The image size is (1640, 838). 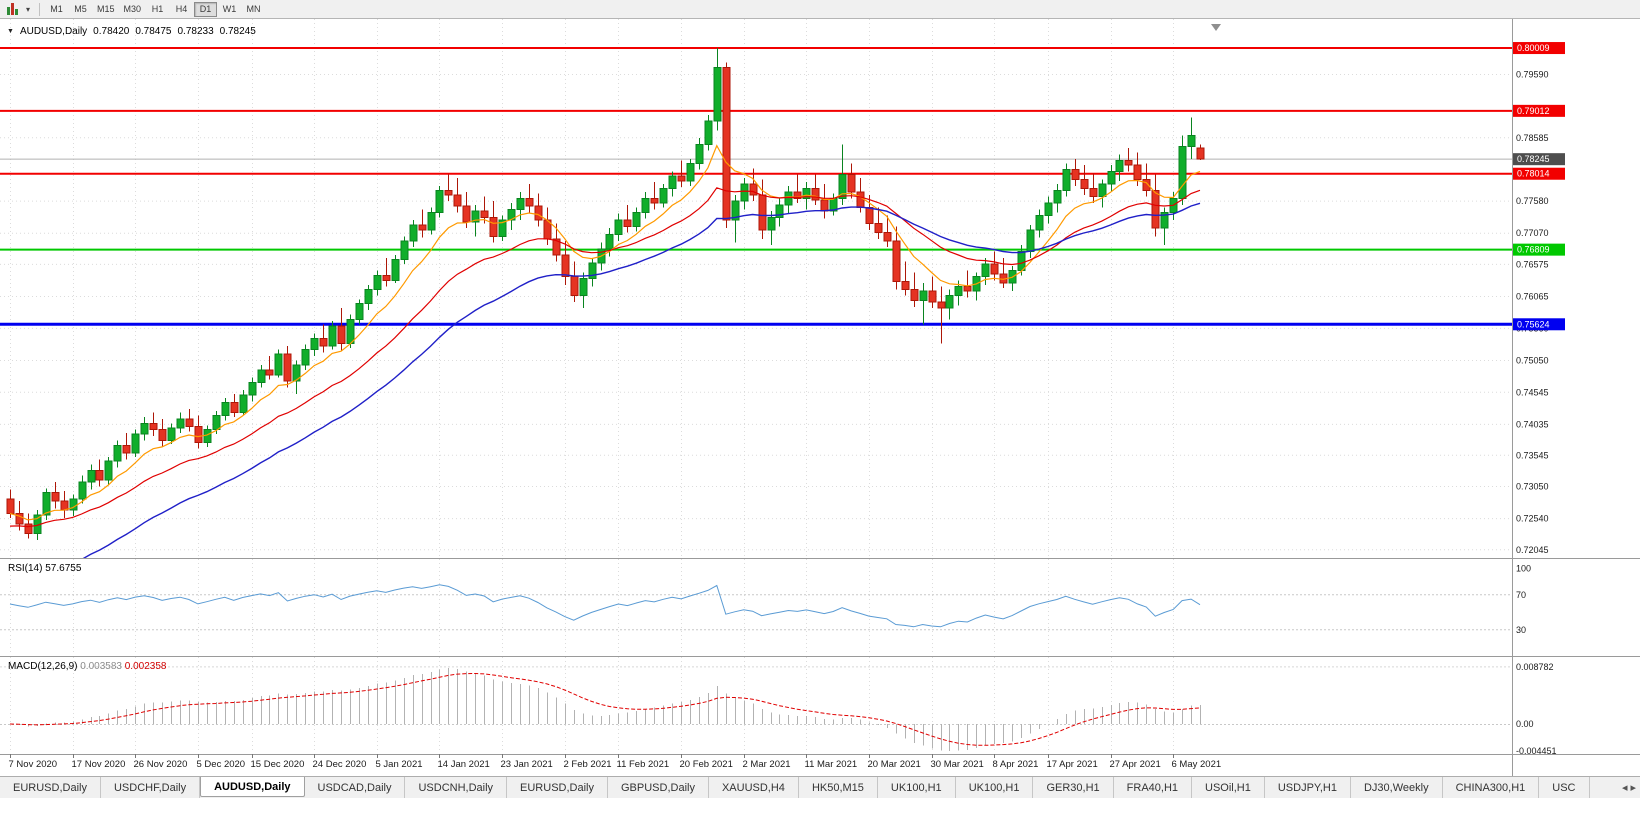 What do you see at coordinates (1532, 297) in the screenshot?
I see `price-axis-label: 0.76065` at bounding box center [1532, 297].